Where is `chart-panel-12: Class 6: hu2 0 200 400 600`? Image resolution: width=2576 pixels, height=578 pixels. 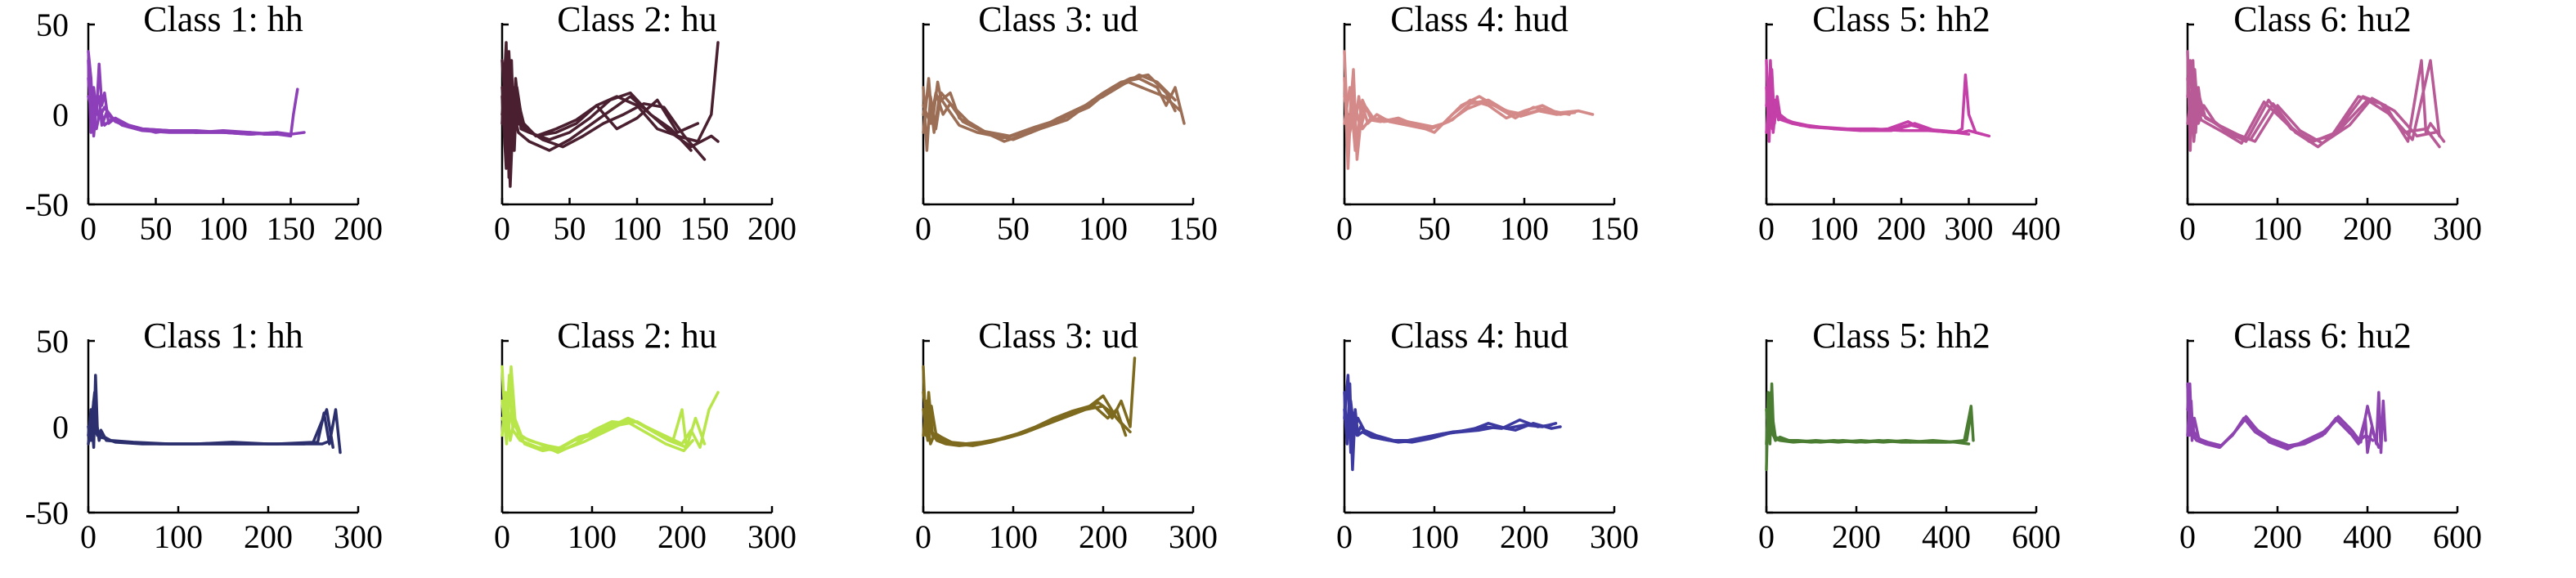
chart-panel-12: Class 6: hu2 0 200 400 600 is located at coordinates (2330, 435).